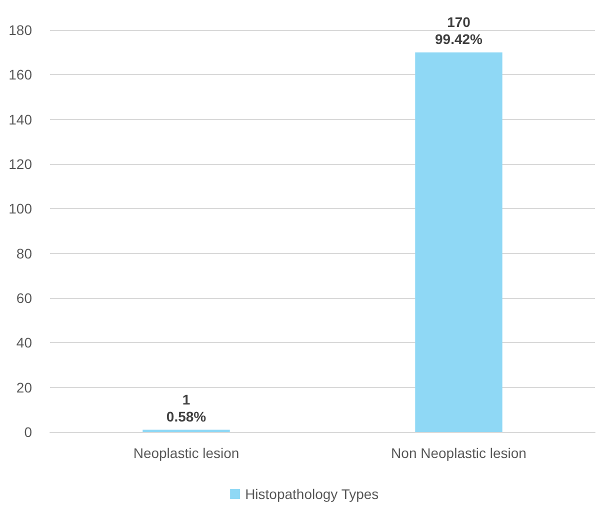 This screenshot has width=609, height=510. Describe the element at coordinates (20, 74) in the screenshot. I see `y-tick-label: 160` at that location.